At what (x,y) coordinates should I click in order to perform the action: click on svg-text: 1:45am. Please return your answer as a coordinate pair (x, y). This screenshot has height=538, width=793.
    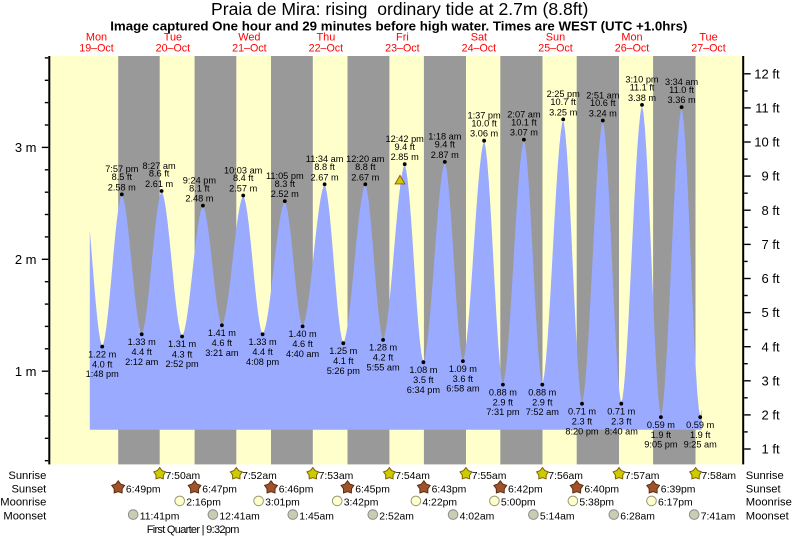
    Looking at the image, I should click on (316, 516).